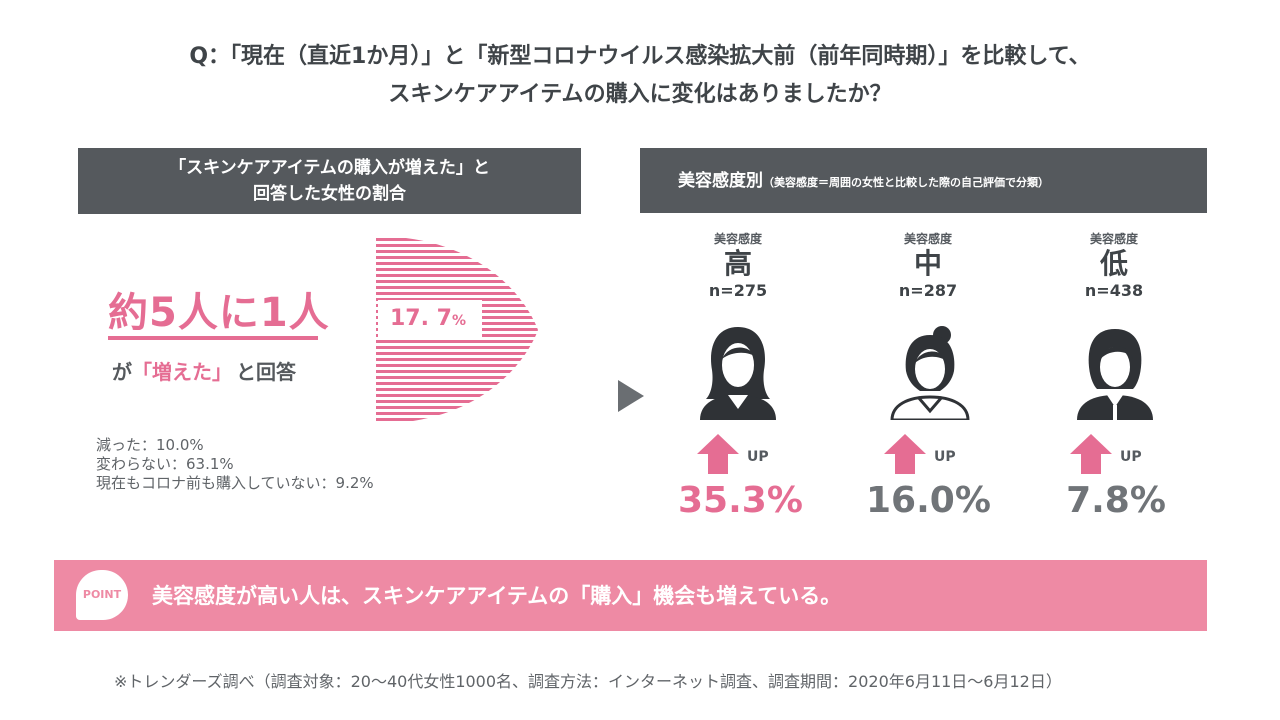 The height and width of the screenshot is (720, 1280). I want to click on up-label-high: UP, so click(758, 457).